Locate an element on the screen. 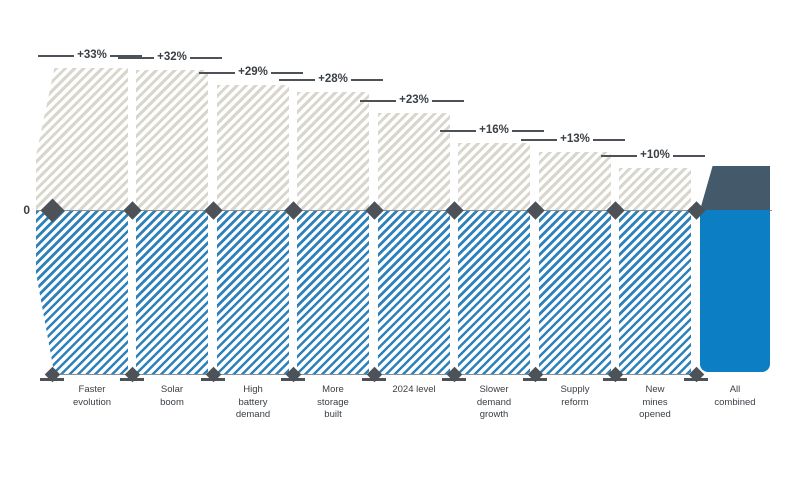 The height and width of the screenshot is (480, 800). pct-label-6: +16% is located at coordinates (494, 130).